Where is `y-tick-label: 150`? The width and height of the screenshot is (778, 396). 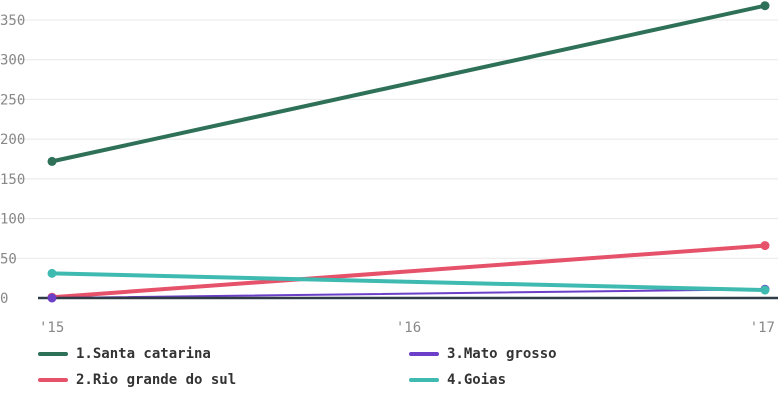 y-tick-label: 150 is located at coordinates (12, 180).